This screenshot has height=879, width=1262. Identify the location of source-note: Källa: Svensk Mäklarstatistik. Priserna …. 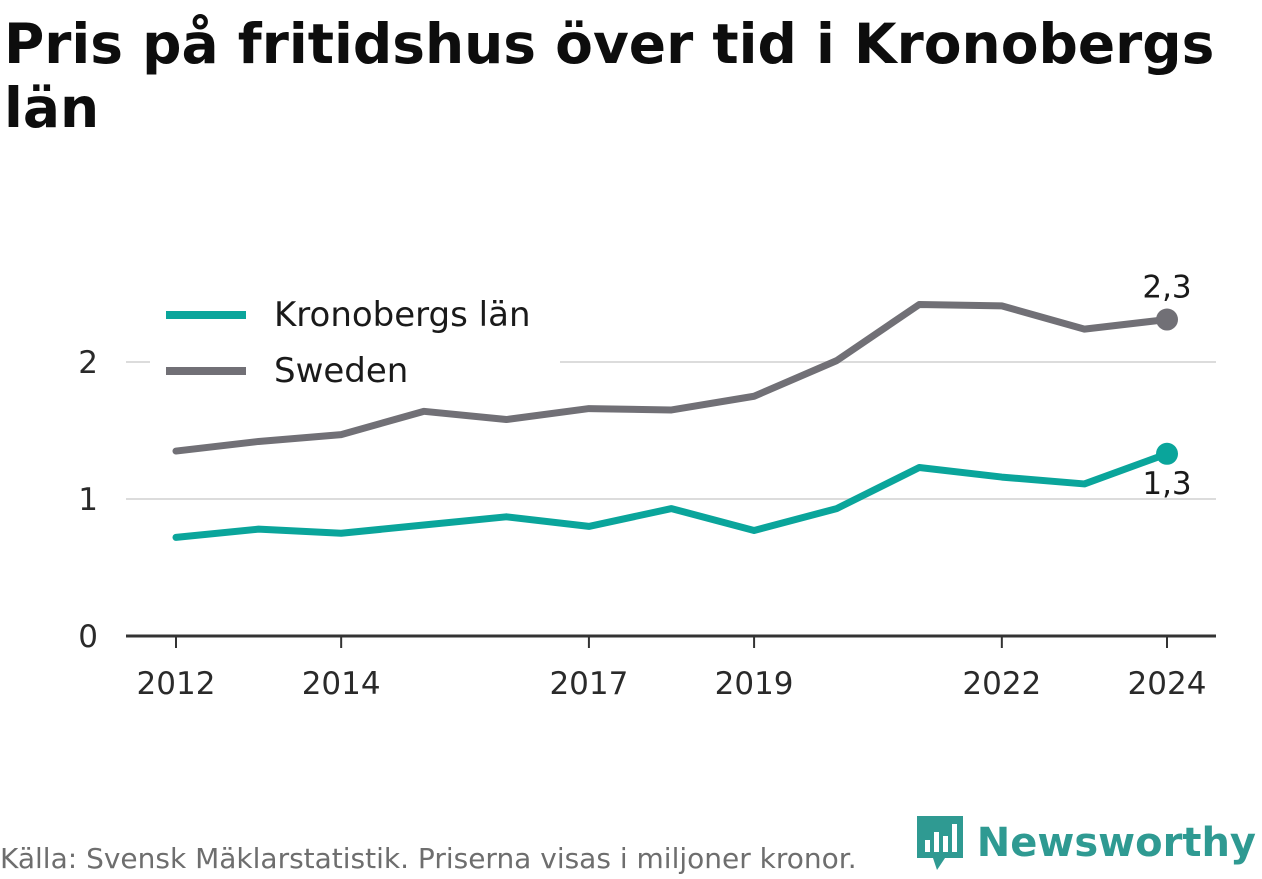
(428, 858).